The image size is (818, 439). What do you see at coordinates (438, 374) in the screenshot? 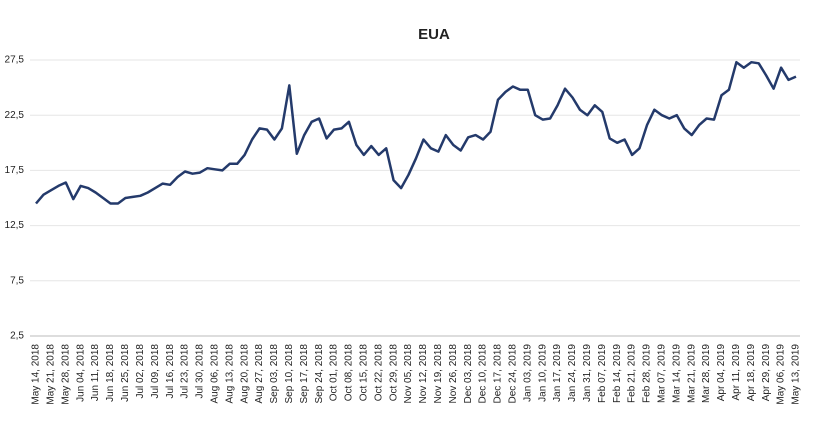
I see `x-tick-label: Nov 19, 2018` at bounding box center [438, 374].